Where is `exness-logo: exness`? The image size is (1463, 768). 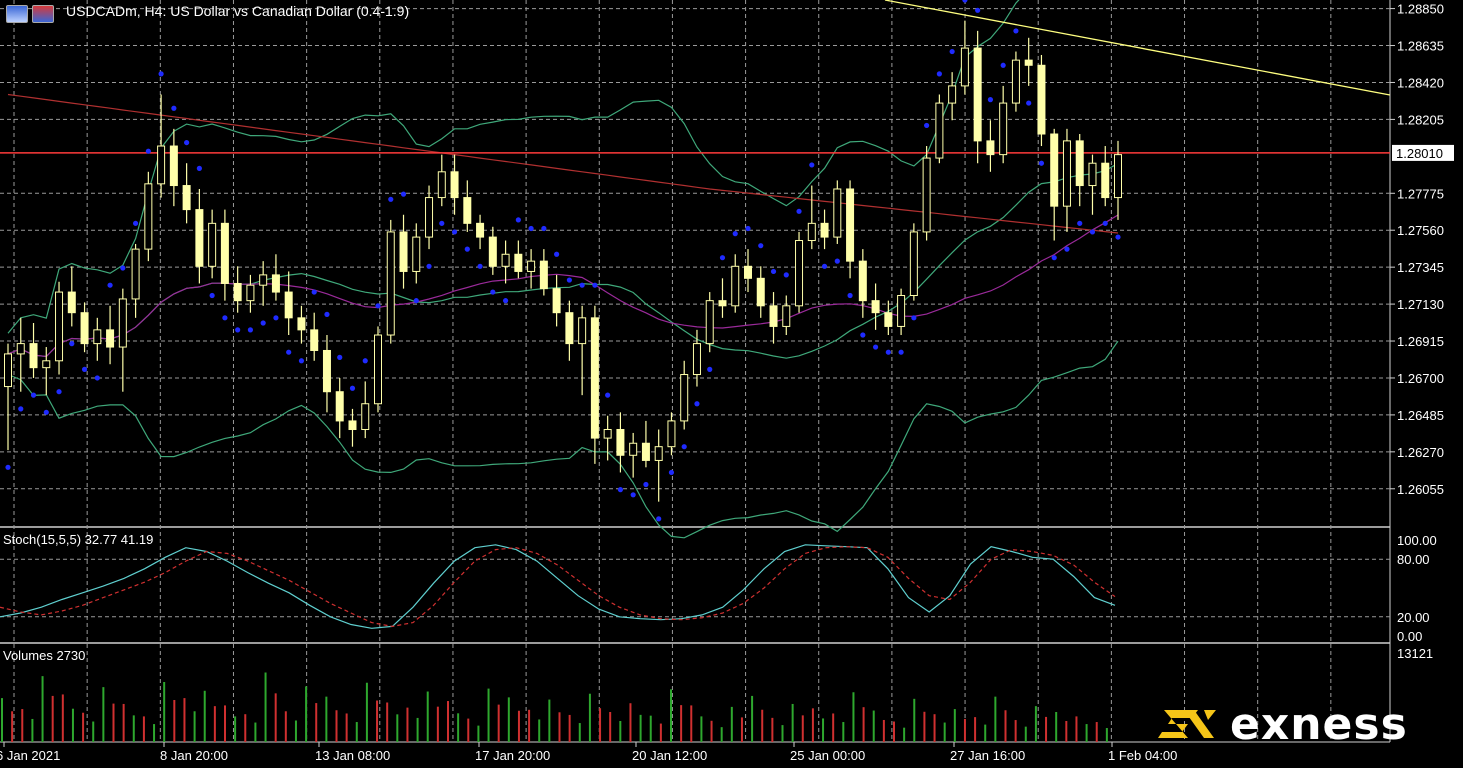 exness-logo: exness is located at coordinates (1283, 724).